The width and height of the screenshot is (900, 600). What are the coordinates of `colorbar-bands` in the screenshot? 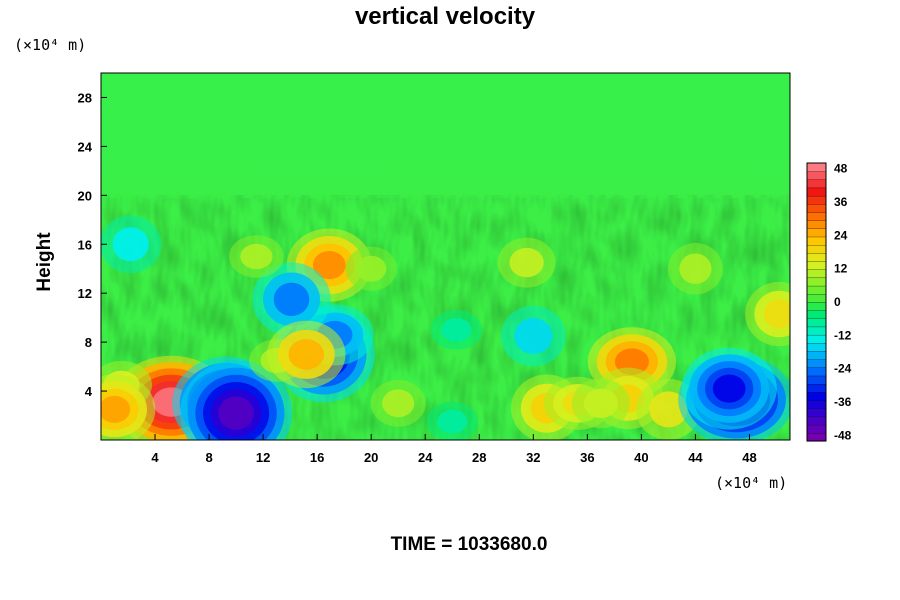 It's located at (816, 302).